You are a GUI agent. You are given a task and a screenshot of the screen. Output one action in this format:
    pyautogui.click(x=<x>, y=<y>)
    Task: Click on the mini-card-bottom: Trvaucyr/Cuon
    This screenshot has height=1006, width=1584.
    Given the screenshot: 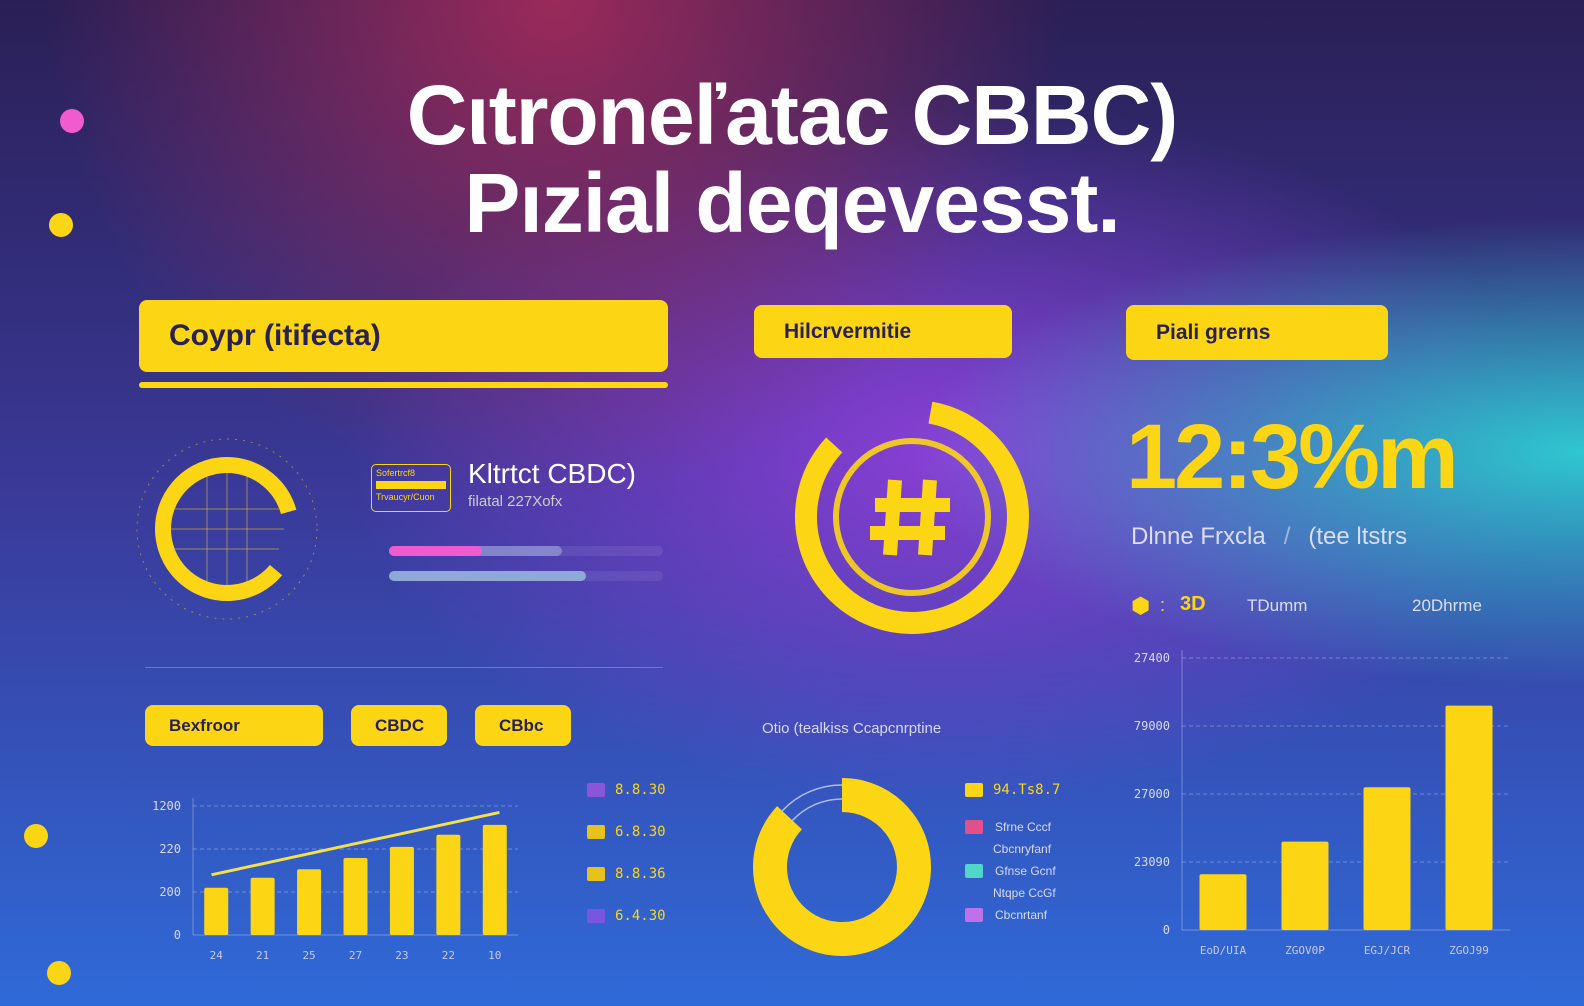 What is the action you would take?
    pyautogui.click(x=405, y=497)
    